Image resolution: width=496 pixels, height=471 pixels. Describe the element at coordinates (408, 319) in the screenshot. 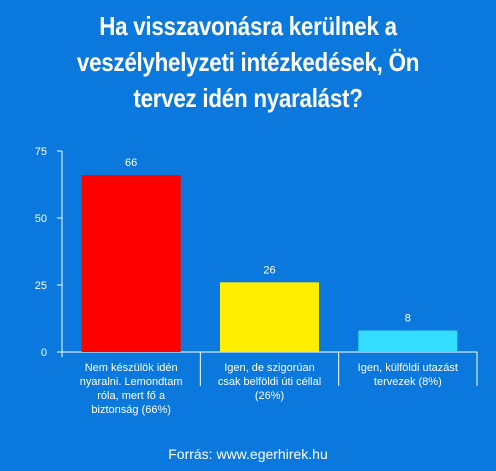

I see `data-label: 8` at that location.